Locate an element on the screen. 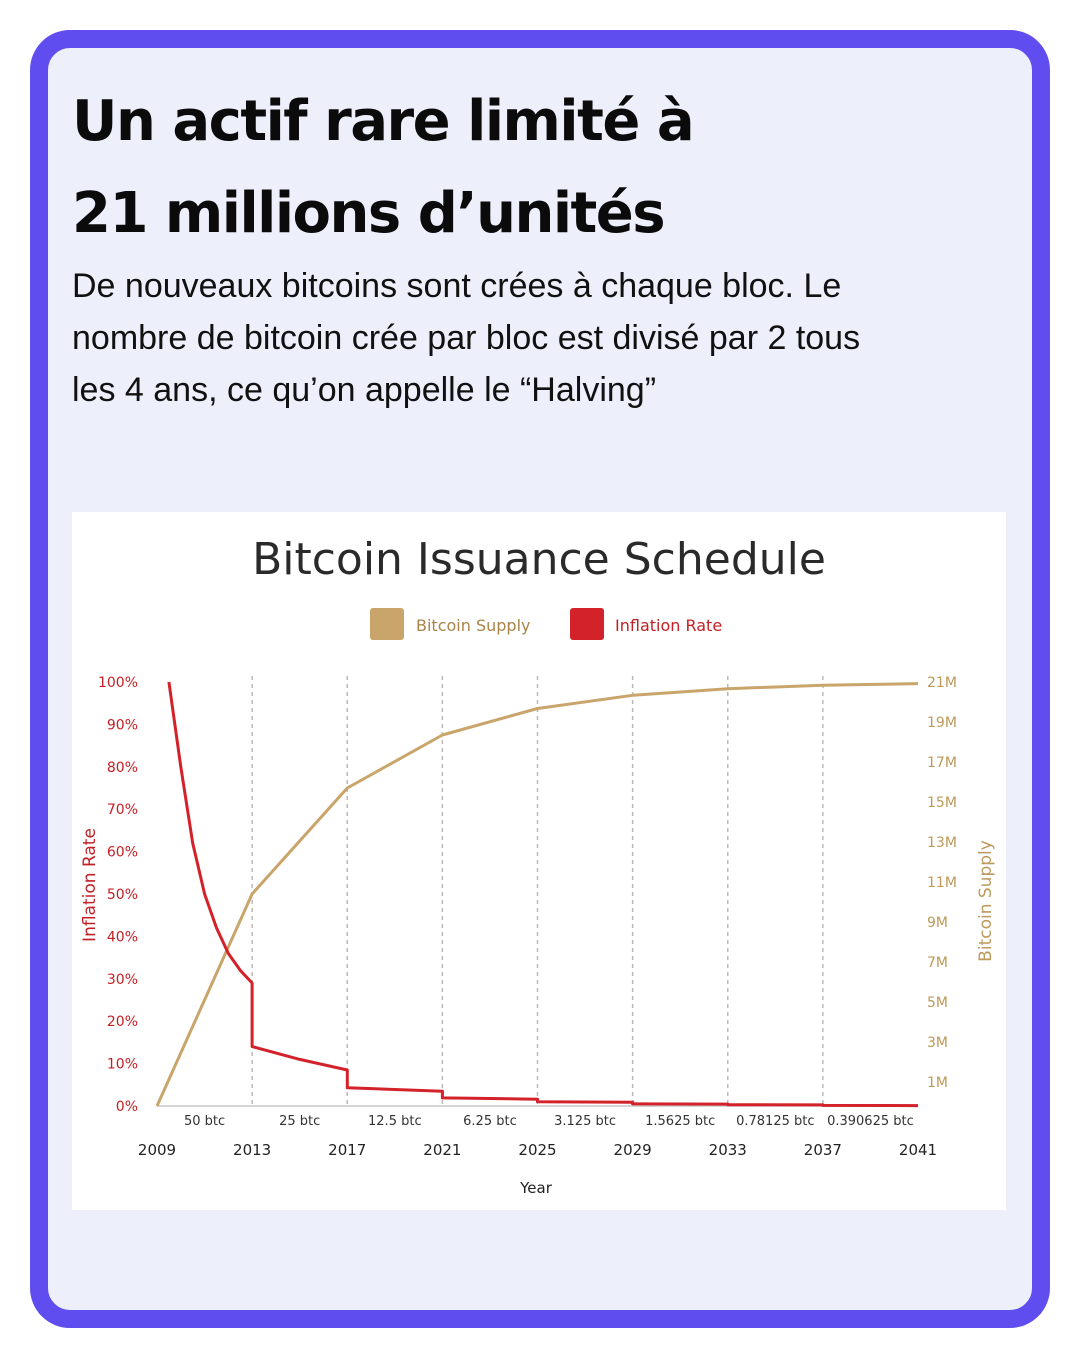 The height and width of the screenshot is (1350, 1080). block-reward-label: 3.125 btc is located at coordinates (585, 1121).